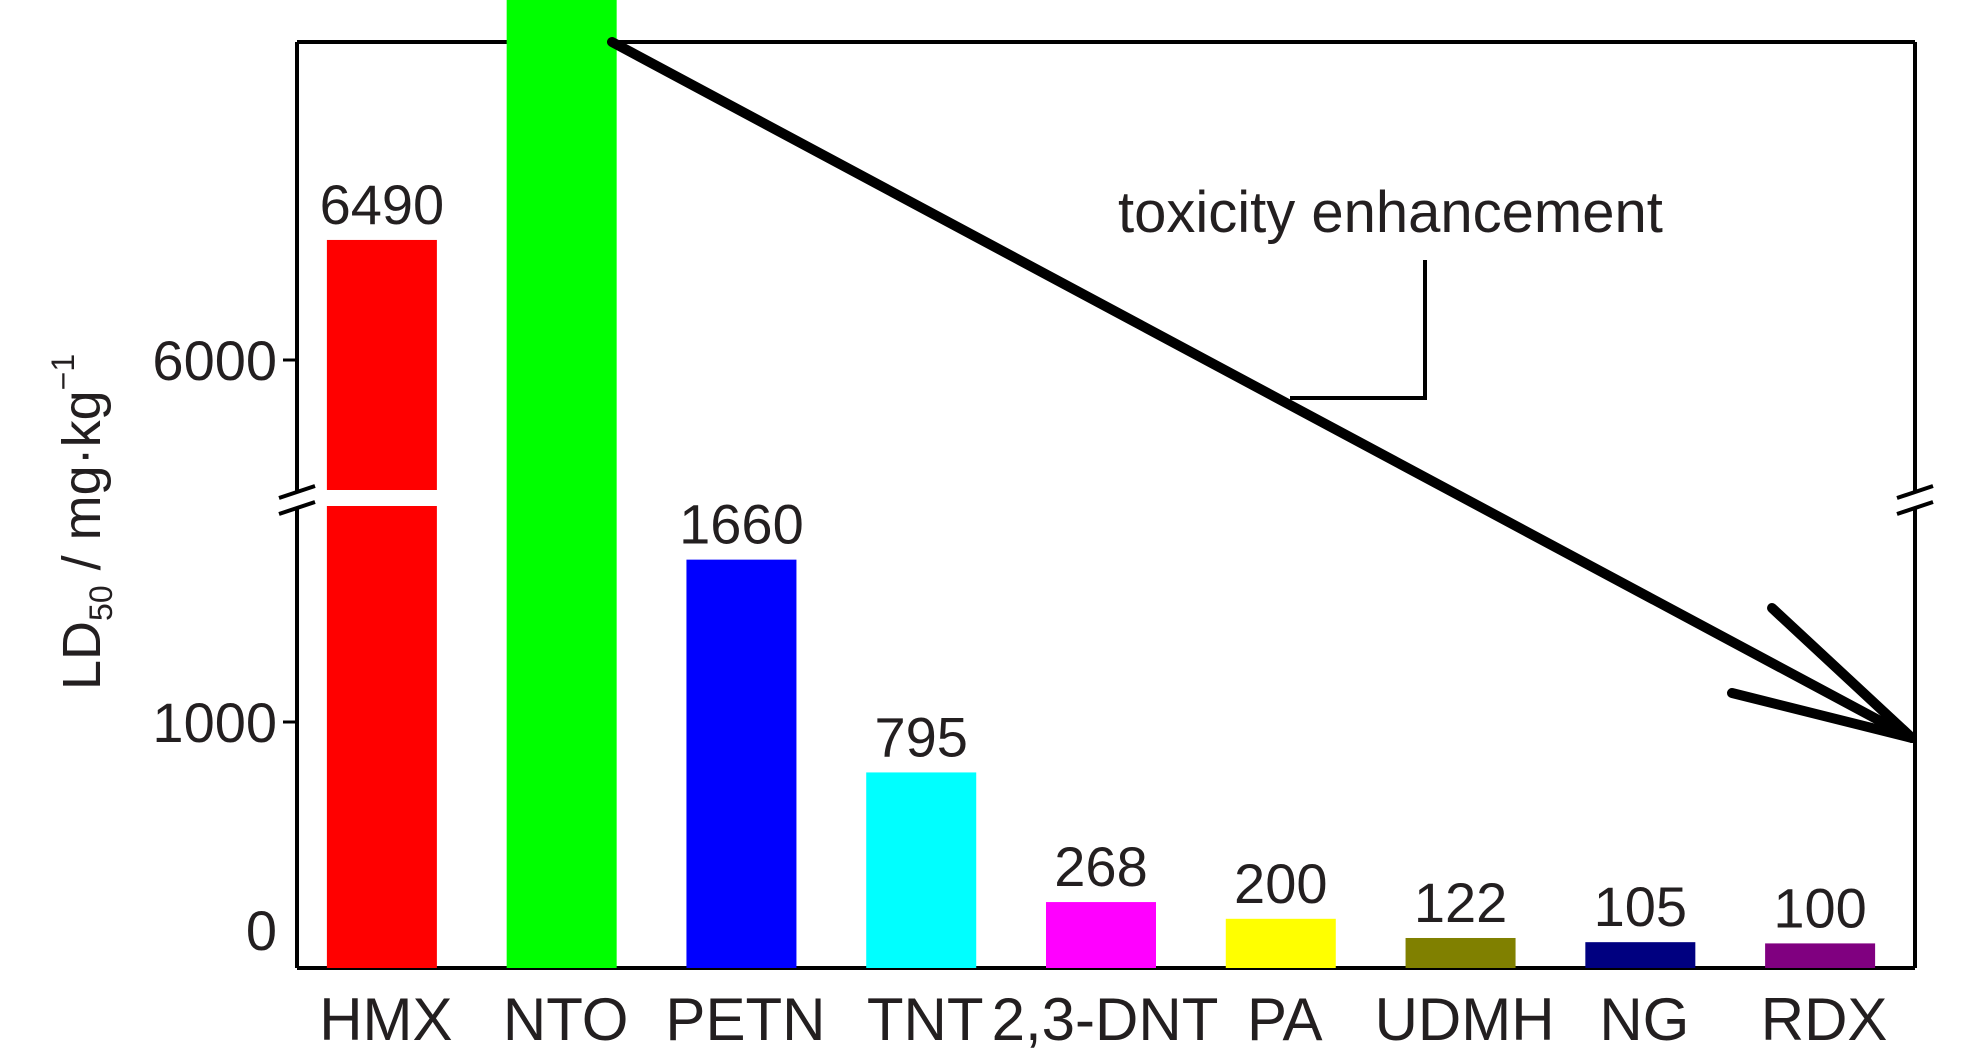 The image size is (1984, 1063). Describe the element at coordinates (261, 930) in the screenshot. I see `y-tick-label: 0` at that location.